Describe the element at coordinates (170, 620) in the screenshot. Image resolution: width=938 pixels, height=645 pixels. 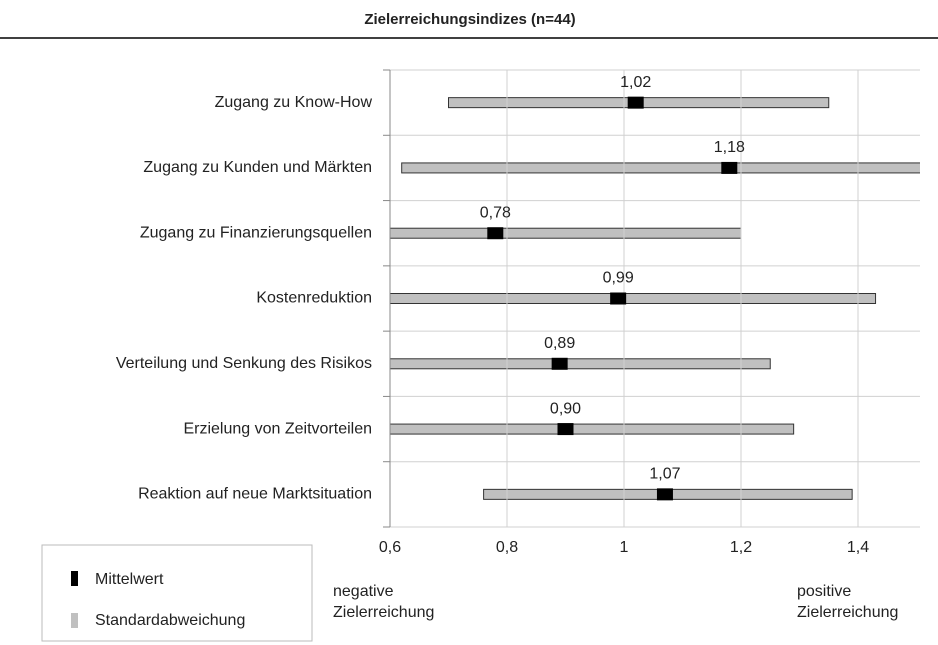
I see `legend-label: Standardabweichung` at that location.